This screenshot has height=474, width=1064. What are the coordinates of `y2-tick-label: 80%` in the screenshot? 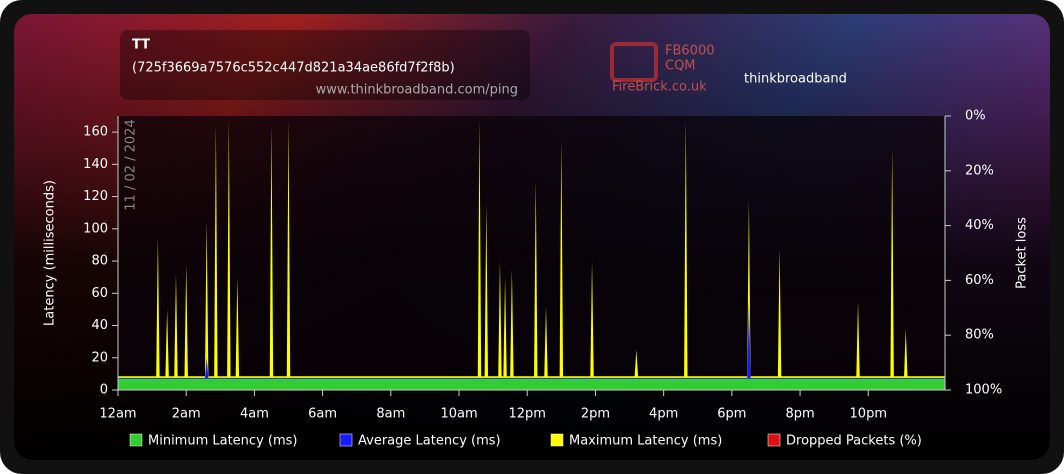 It's located at (979, 335).